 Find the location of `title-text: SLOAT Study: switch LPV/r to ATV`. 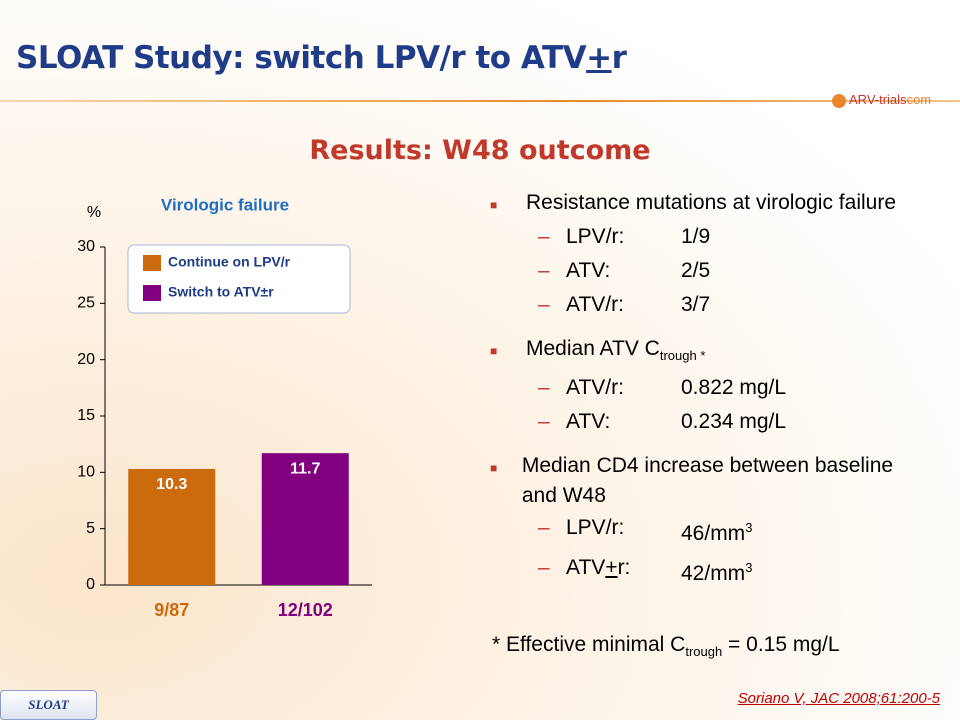

title-text: SLOAT Study: switch LPV/r to ATV is located at coordinates (301, 58).